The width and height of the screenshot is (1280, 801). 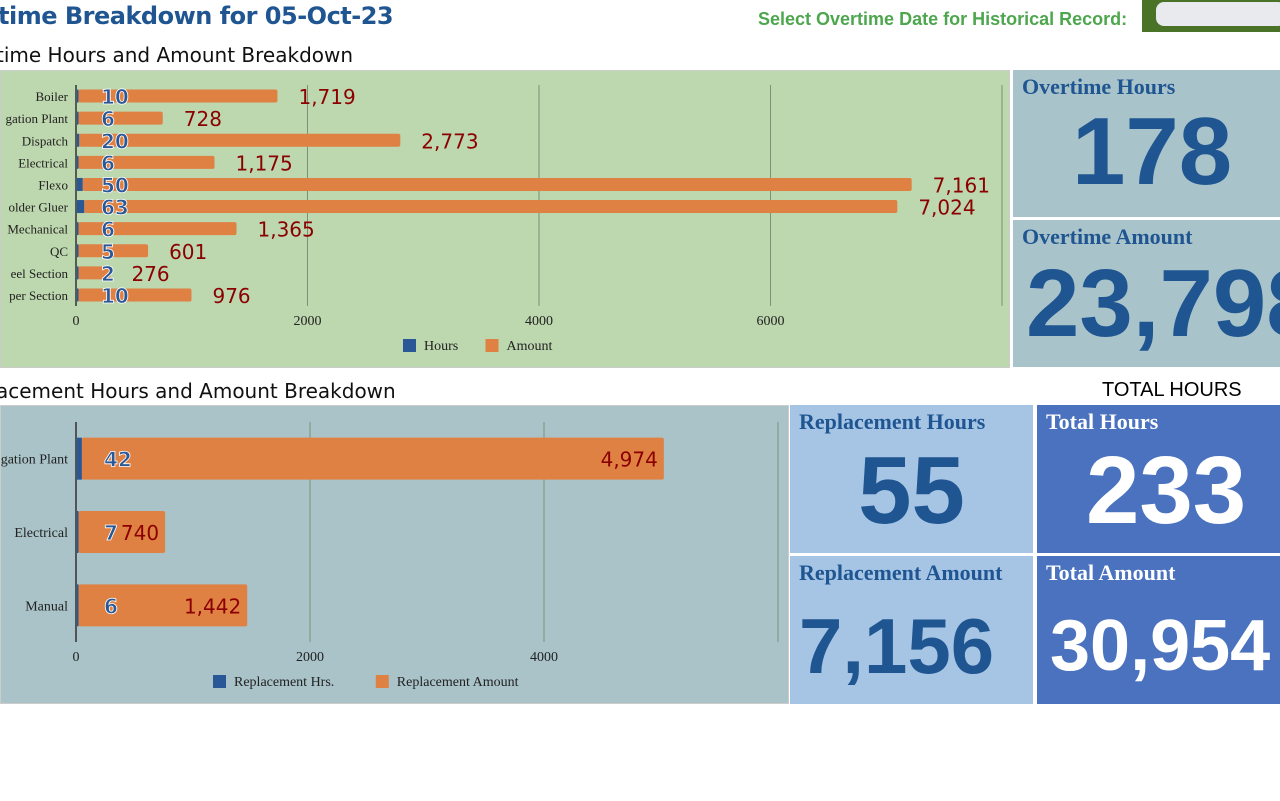 What do you see at coordinates (629, 460) in the screenshot?
I see `amount-value-label: 4,974` at bounding box center [629, 460].